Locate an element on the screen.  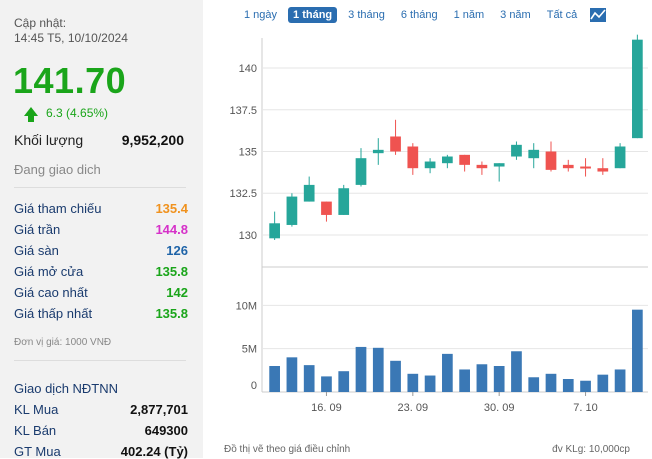
price-row: Giá cao nhất 142 is located at coordinates (101, 292).